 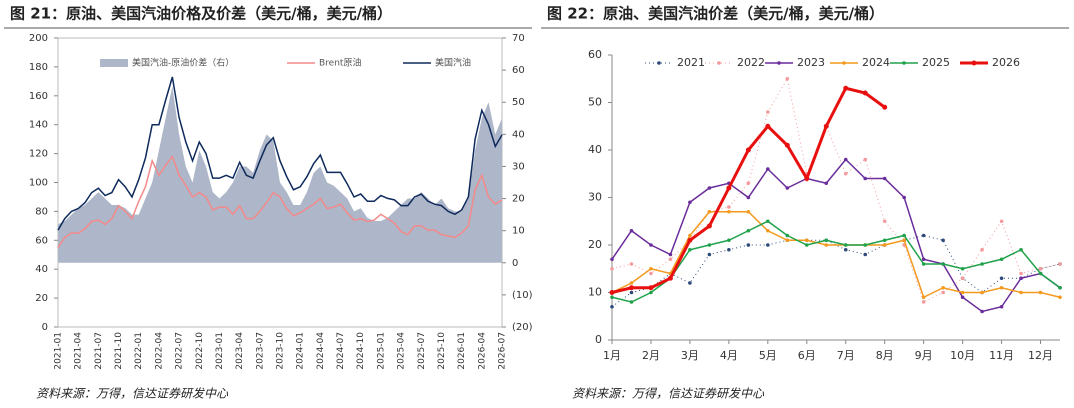 What do you see at coordinates (381, 351) in the screenshot?
I see `x-tick-label: 2025-01` at bounding box center [381, 351].